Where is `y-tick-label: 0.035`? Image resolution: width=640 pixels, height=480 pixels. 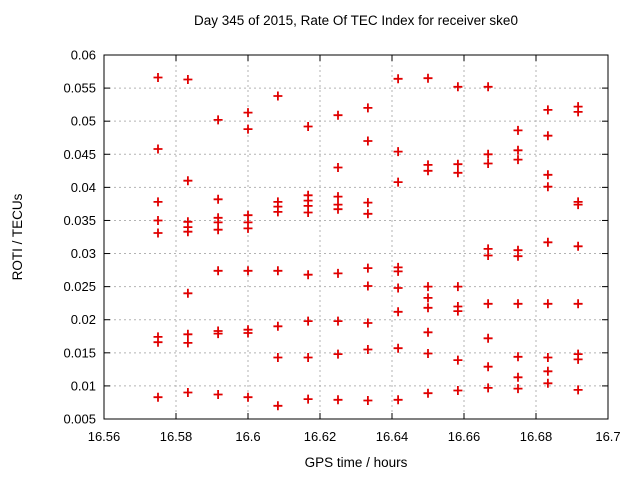
y-tick-label: 0.035 is located at coordinates (79, 220).